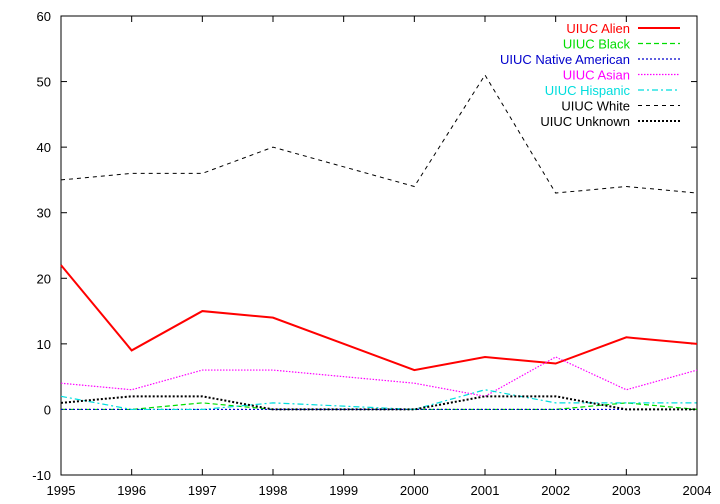 The image size is (720, 504). I want to click on y-tick-label: 40, so click(44, 147).